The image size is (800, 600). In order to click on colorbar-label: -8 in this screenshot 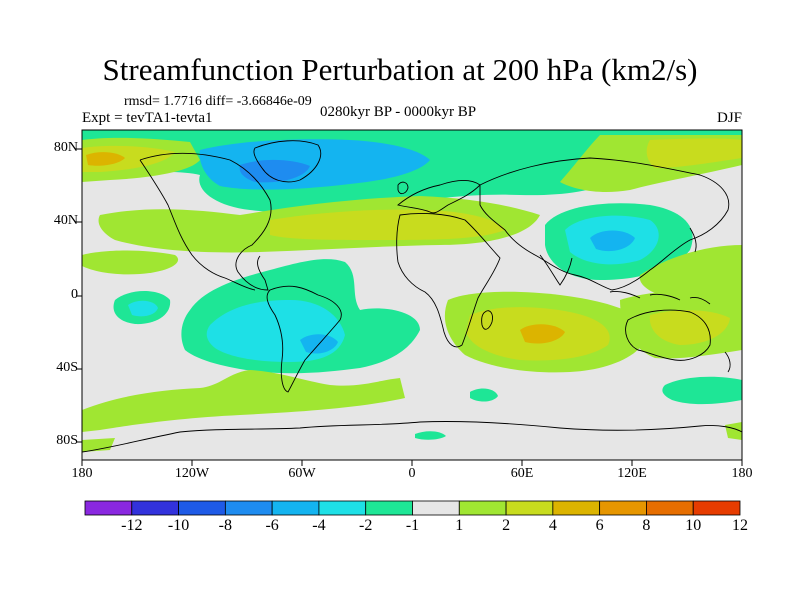, I will do `click(225, 525)`.